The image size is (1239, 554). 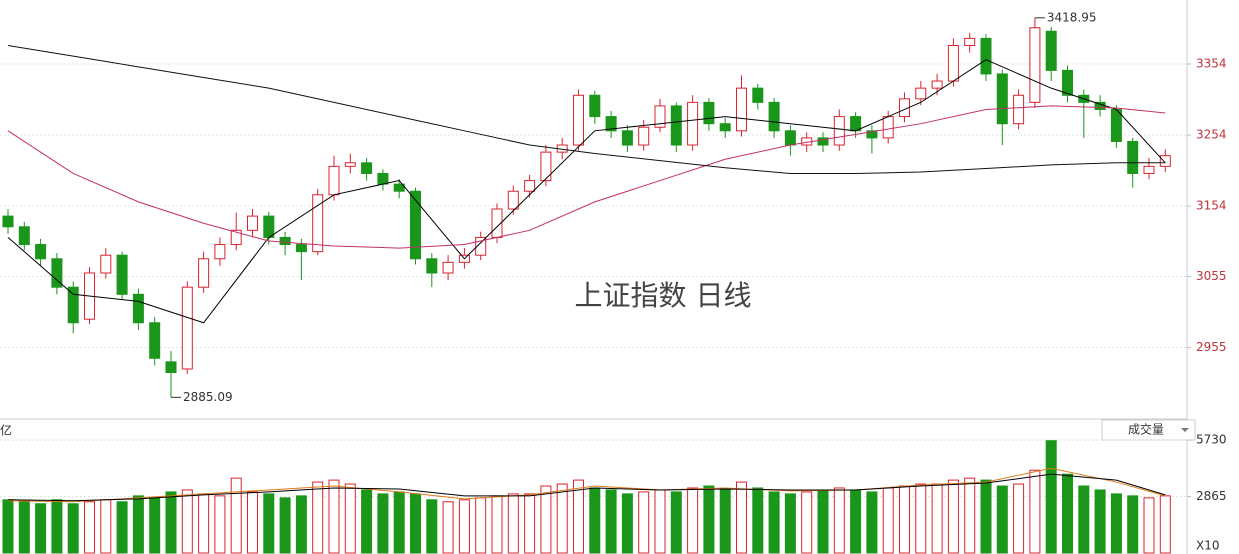 What do you see at coordinates (1211, 63) in the screenshot?
I see `y-tick-label: 3354` at bounding box center [1211, 63].